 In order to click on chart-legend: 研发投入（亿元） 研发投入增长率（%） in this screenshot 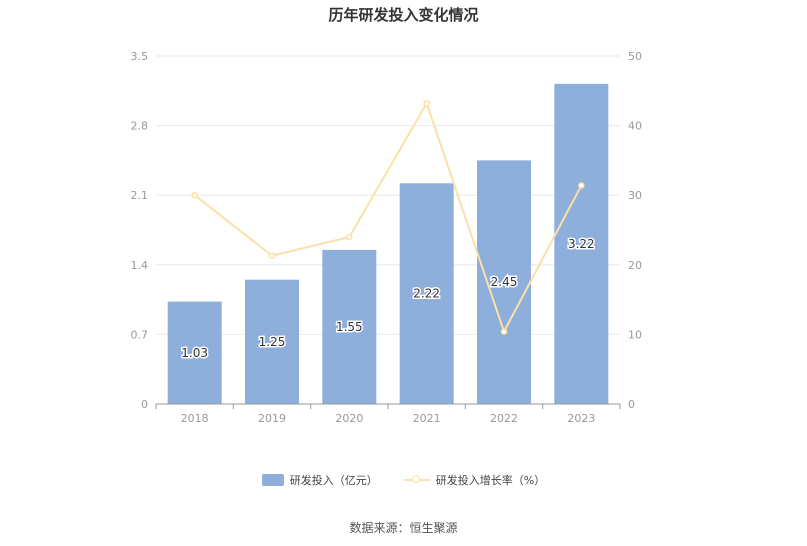, I will do `click(403, 480)`.